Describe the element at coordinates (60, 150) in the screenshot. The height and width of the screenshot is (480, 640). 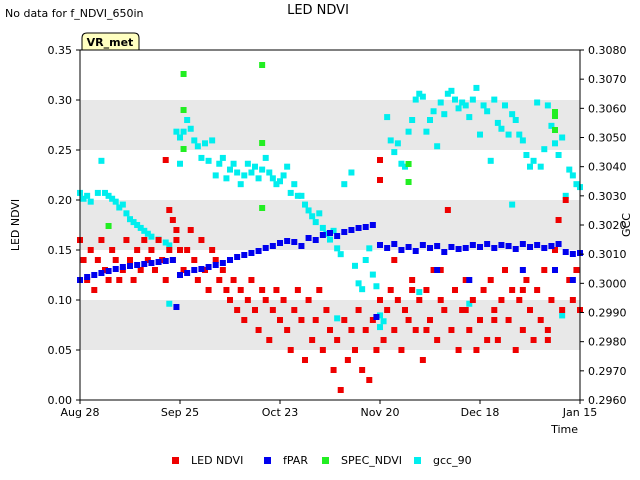
I see `left-tick-label: 0.25` at that location.